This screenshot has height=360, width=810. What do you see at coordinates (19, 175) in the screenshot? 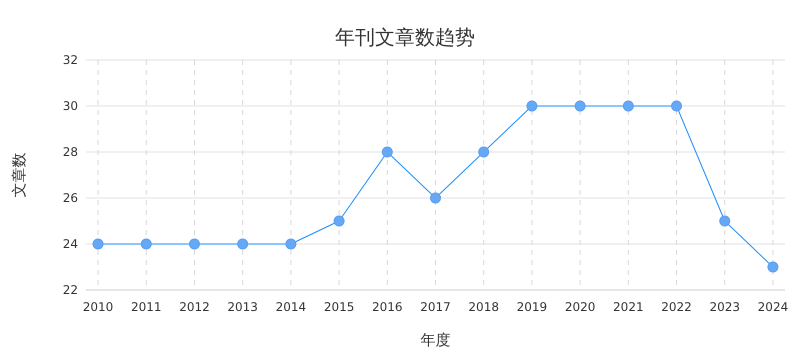
I see `y-axis-title: 文章数` at bounding box center [19, 175].